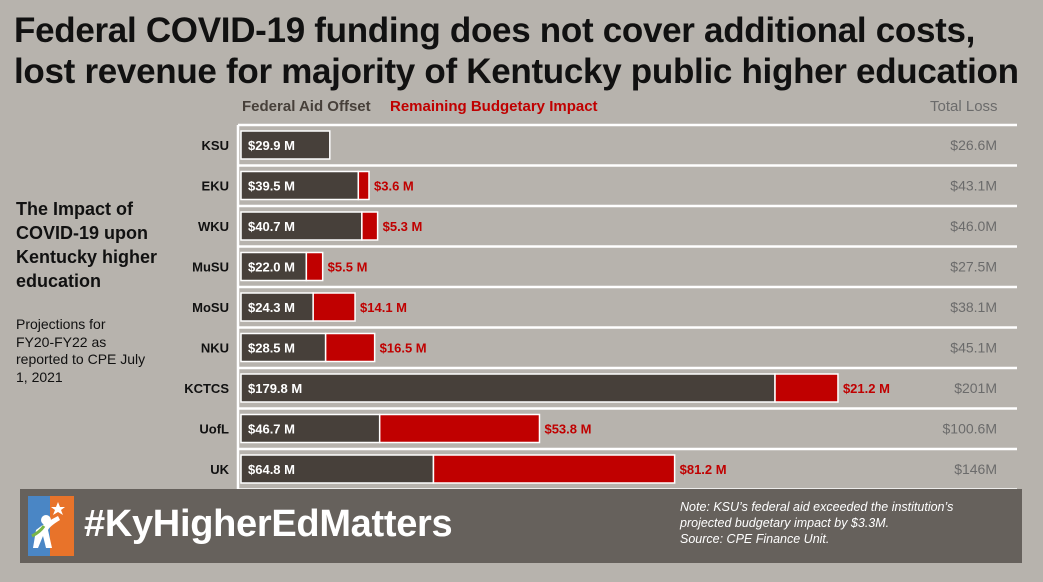 This screenshot has height=582, width=1043. Describe the element at coordinates (567, 429) in the screenshot. I see `data-label-remaining-impact: $53.8 M` at that location.